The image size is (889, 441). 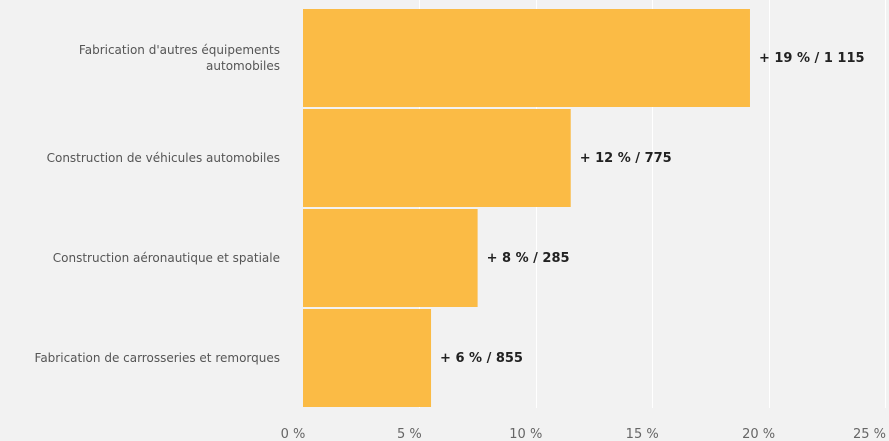 I want to click on category-label: Construction de véhicules automobiles, so click(x=163, y=158).